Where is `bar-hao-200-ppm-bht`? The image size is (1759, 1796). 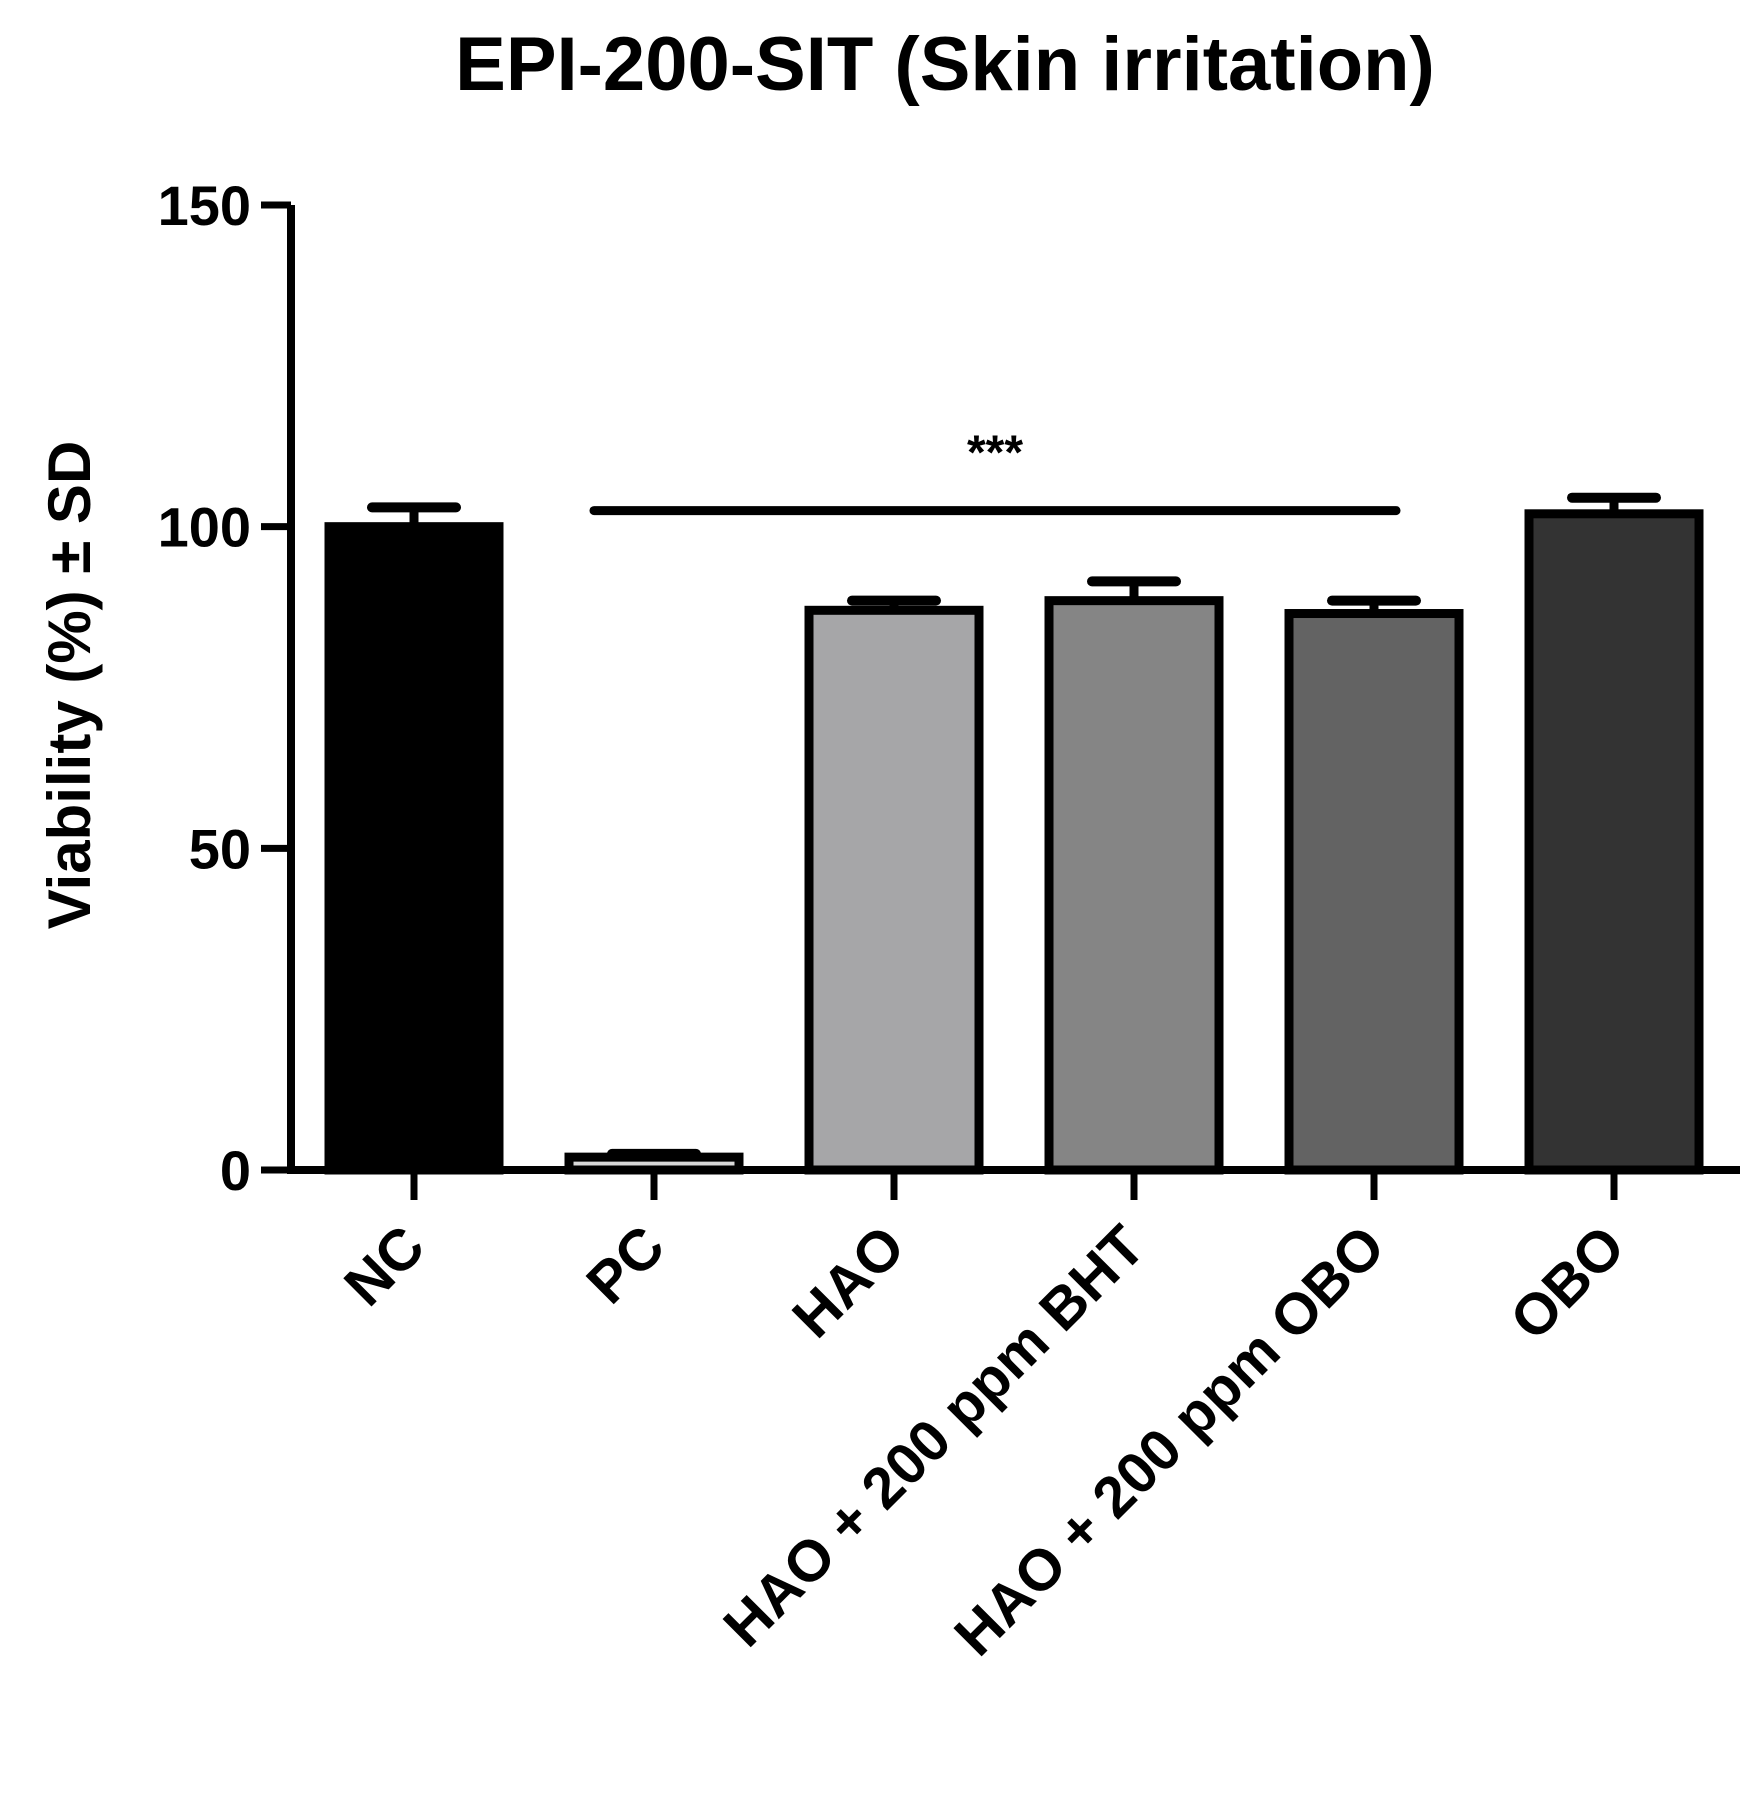 bar-hao-200-ppm-bht is located at coordinates (1134, 885).